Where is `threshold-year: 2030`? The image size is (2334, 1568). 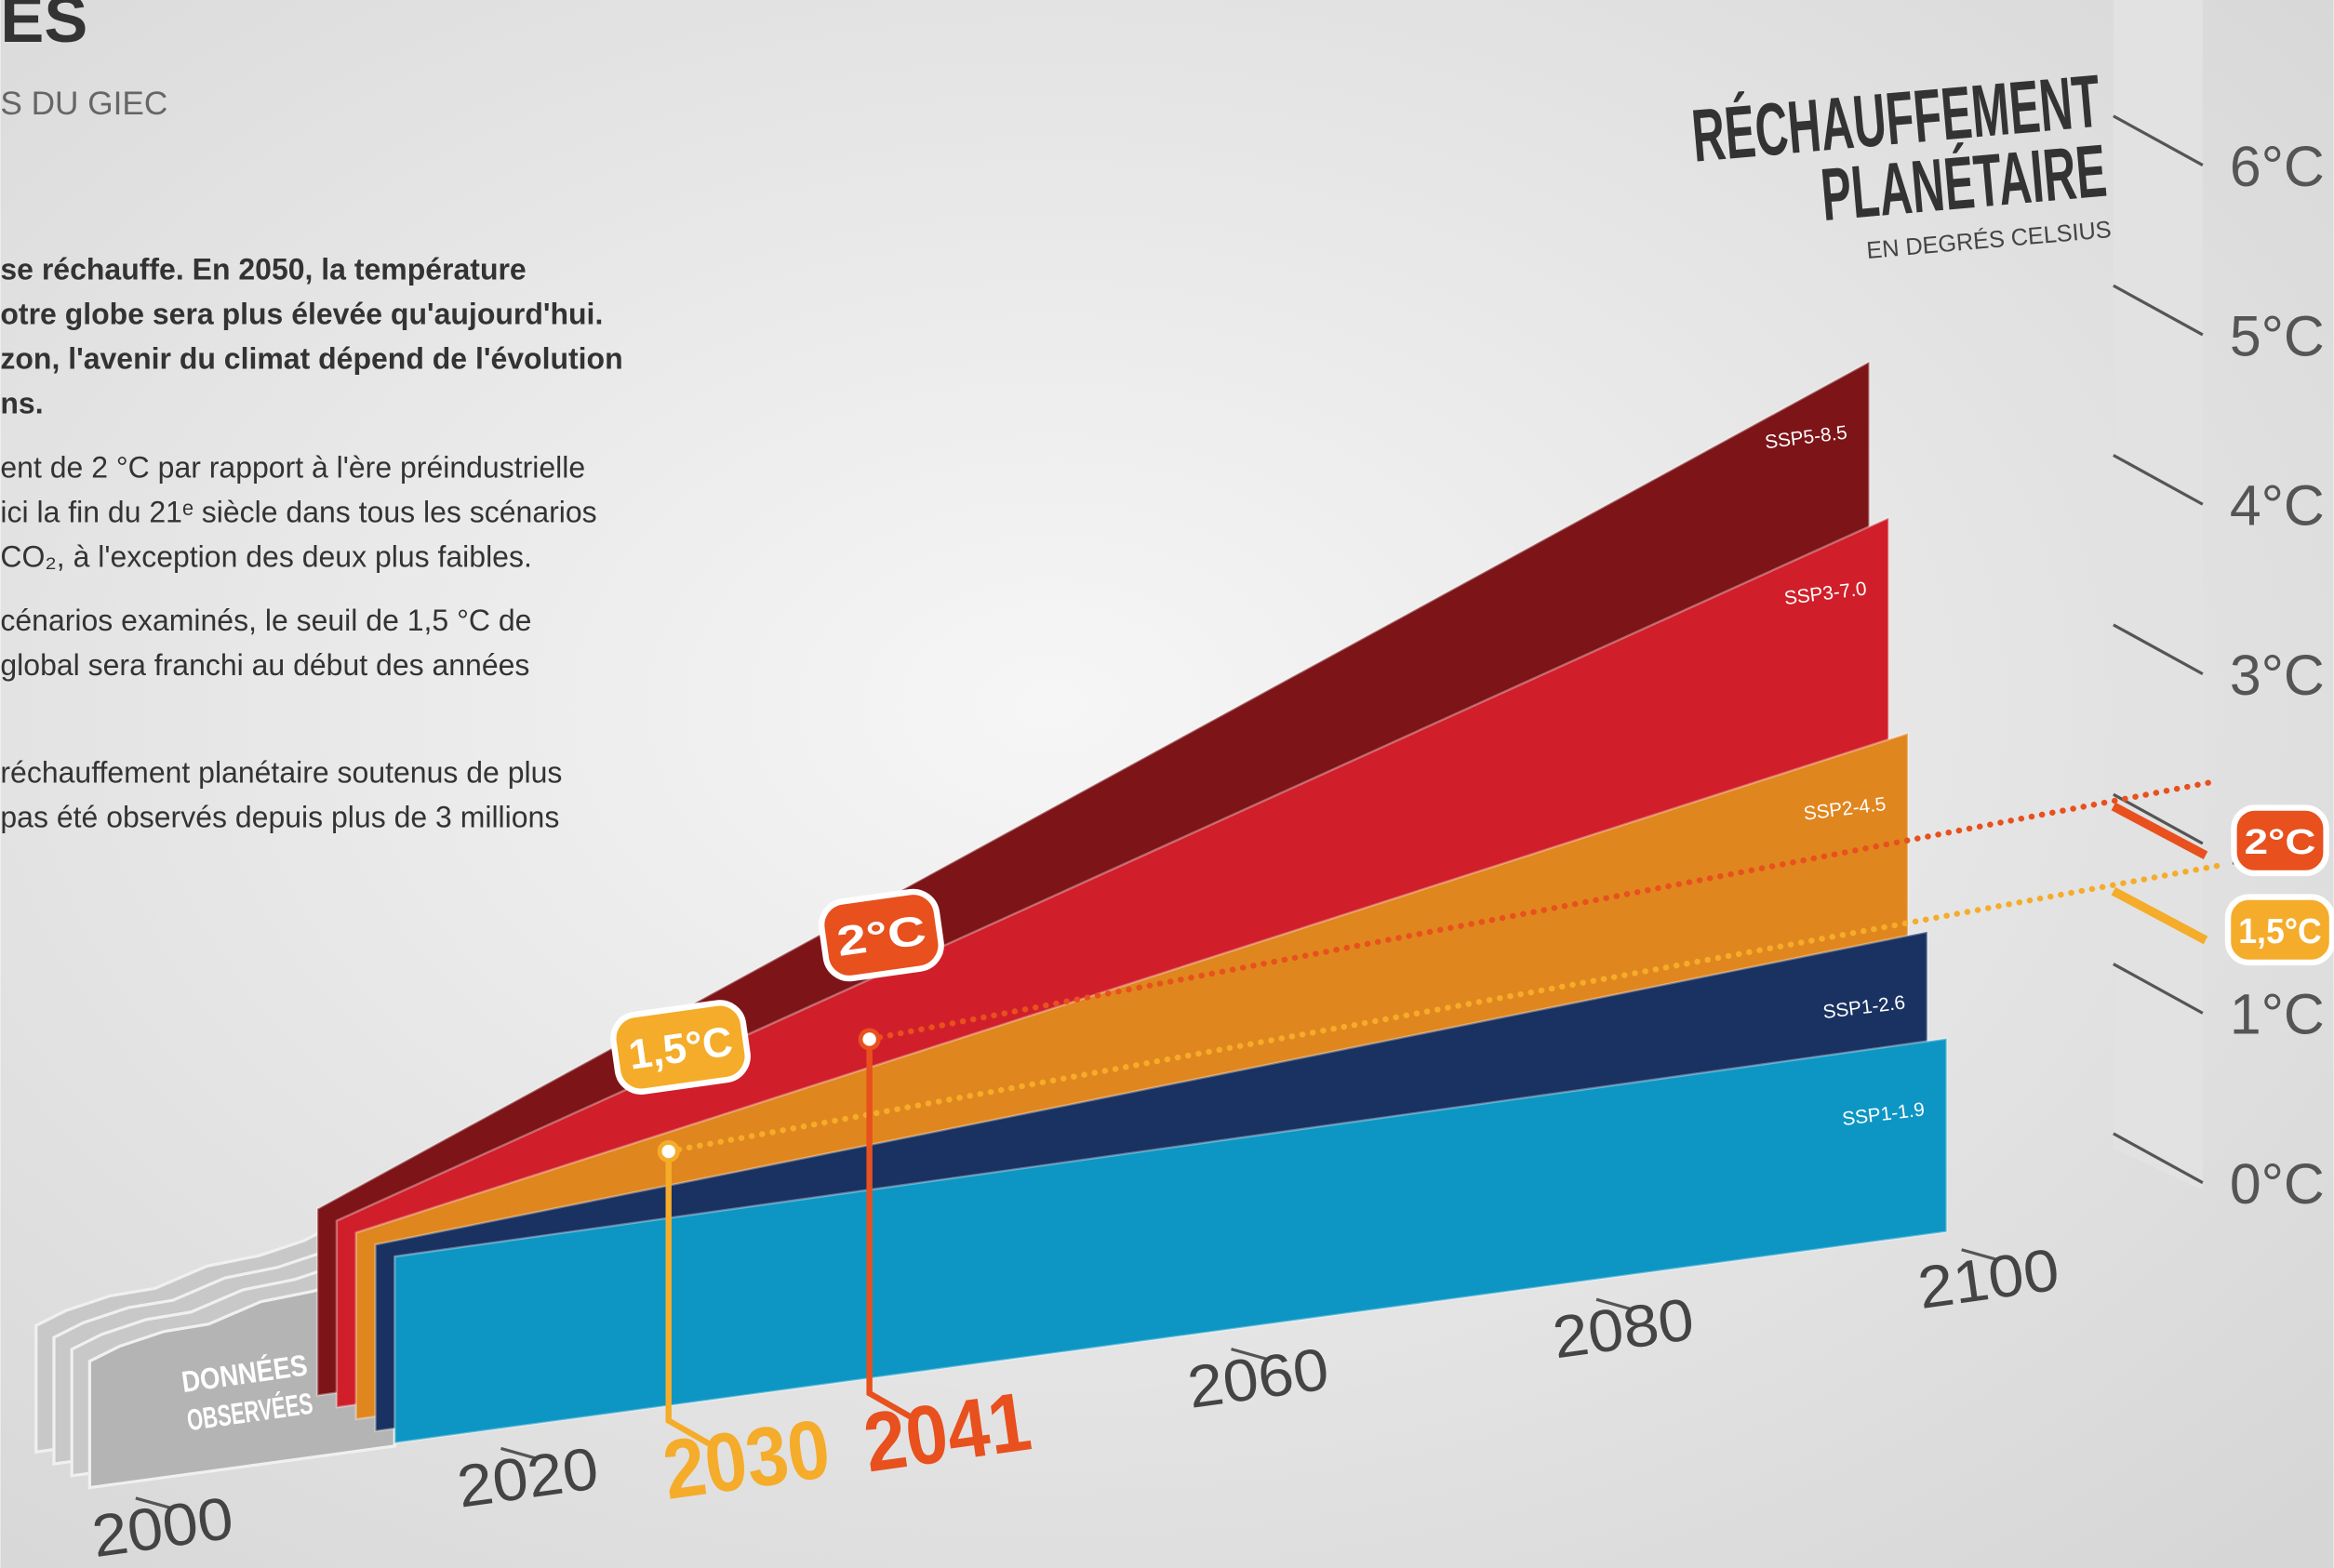 threshold-year: 2030 is located at coordinates (747, 1459).